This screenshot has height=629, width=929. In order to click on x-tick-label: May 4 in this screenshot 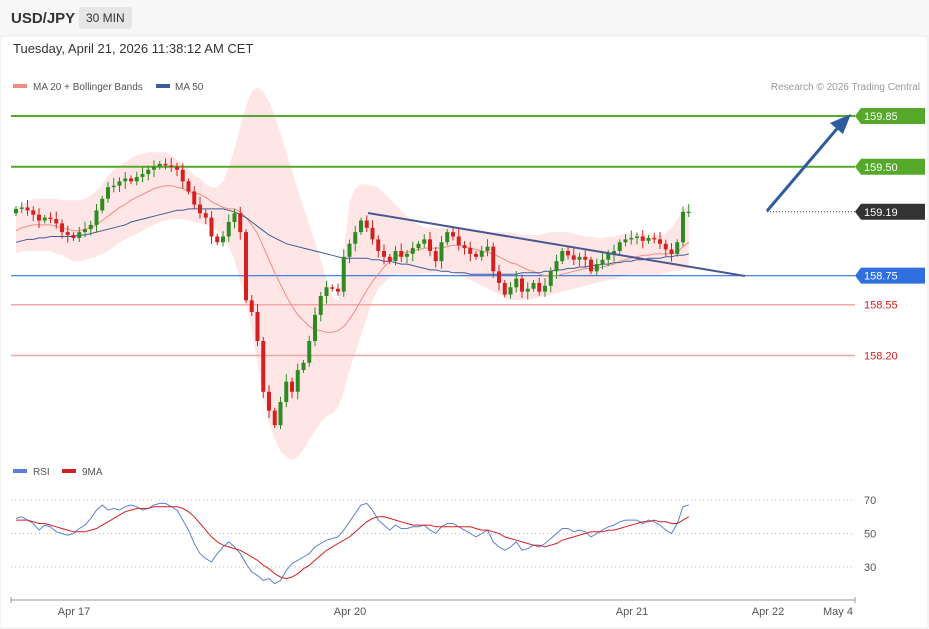, I will do `click(838, 612)`.